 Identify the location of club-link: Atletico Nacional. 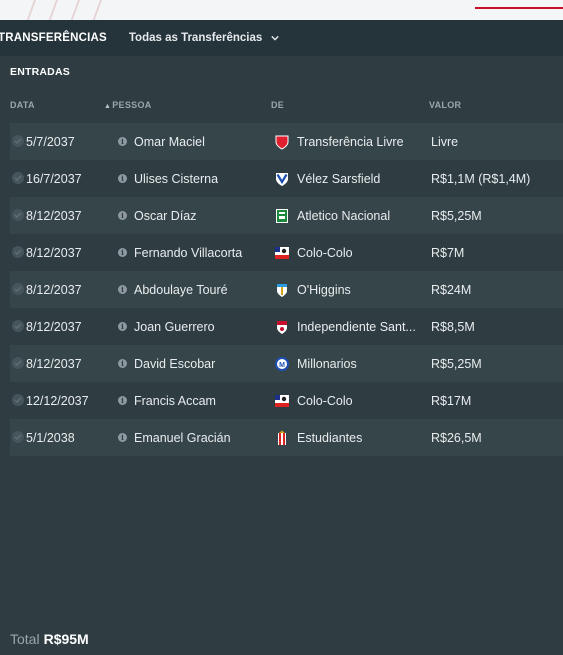
(332, 216).